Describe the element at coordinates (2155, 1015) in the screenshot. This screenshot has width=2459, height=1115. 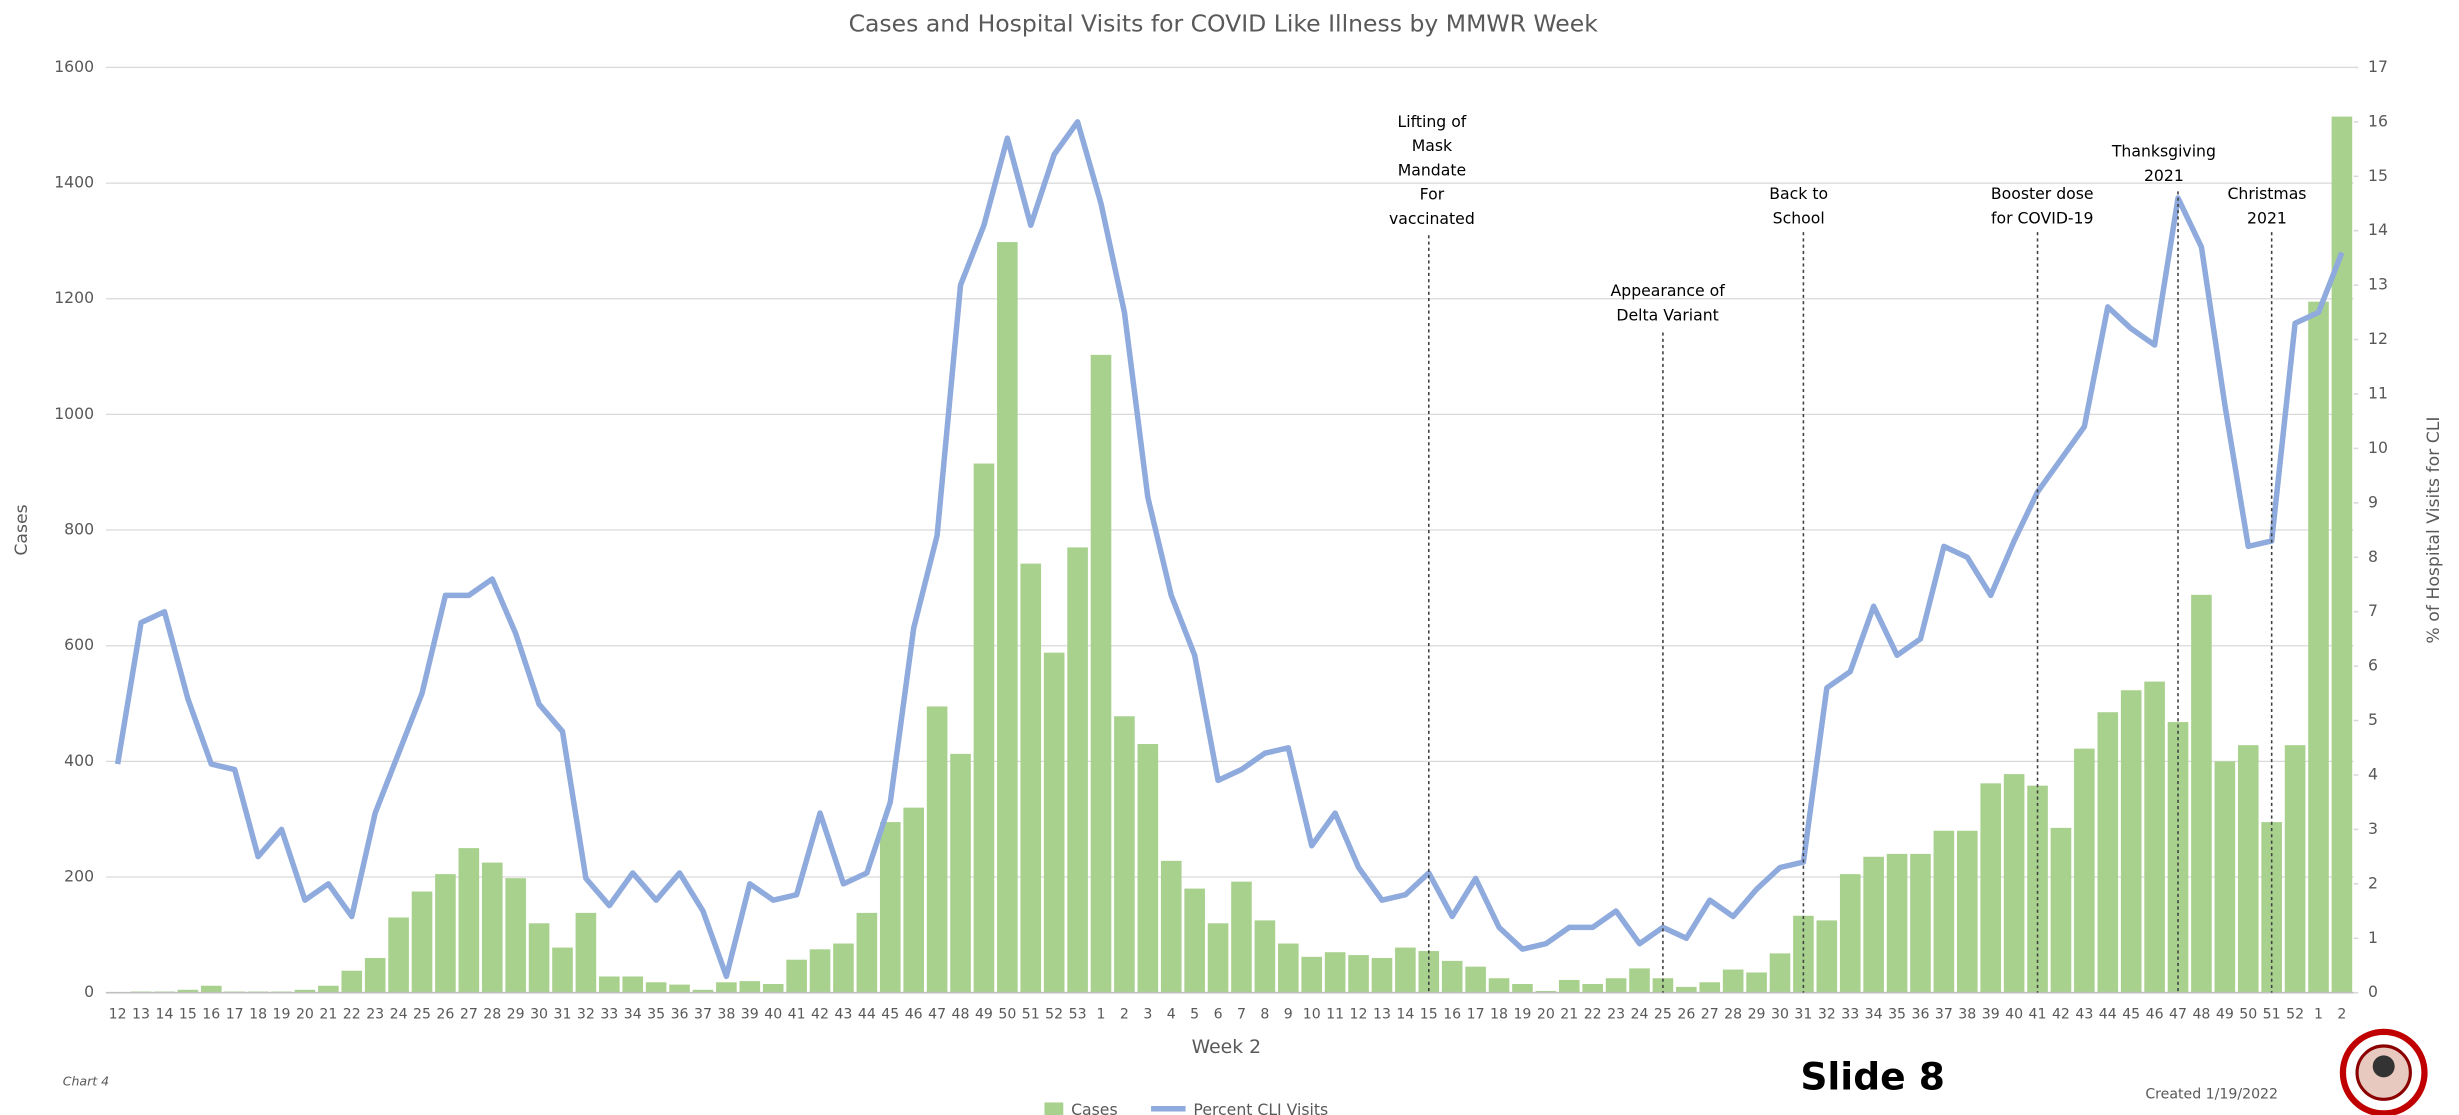
I see `x-tick-label: 46` at that location.